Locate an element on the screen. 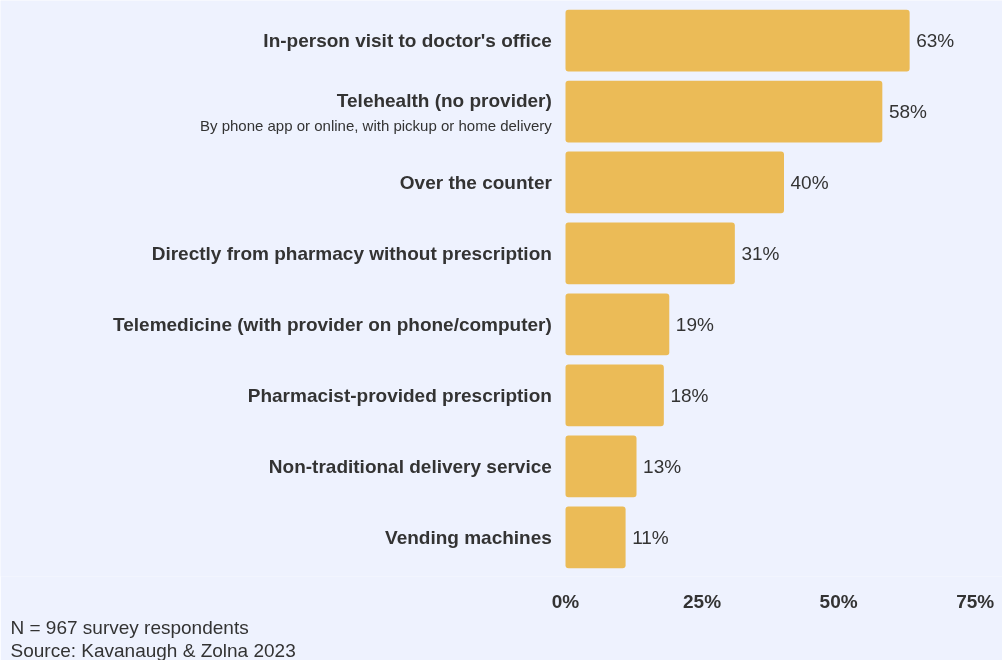 The width and height of the screenshot is (1002, 660). data-label: 63% is located at coordinates (935, 41).